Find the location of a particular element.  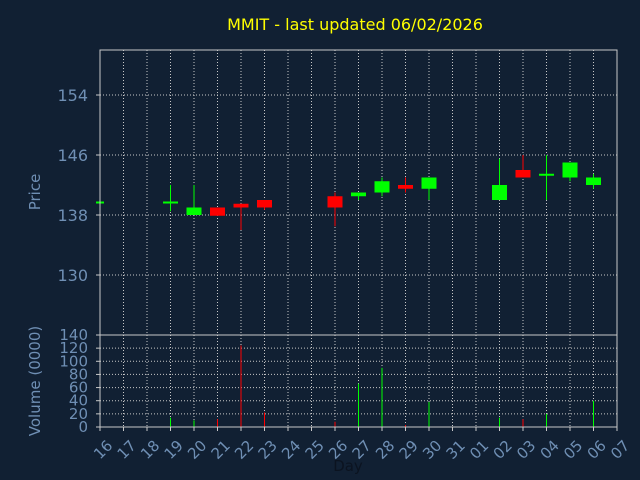

x-tick-label: 30 is located at coordinates (432, 450).